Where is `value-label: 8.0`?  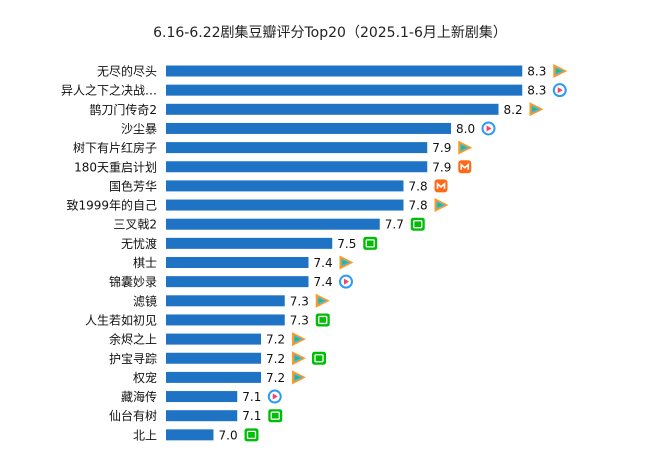 value-label: 8.0 is located at coordinates (465, 129).